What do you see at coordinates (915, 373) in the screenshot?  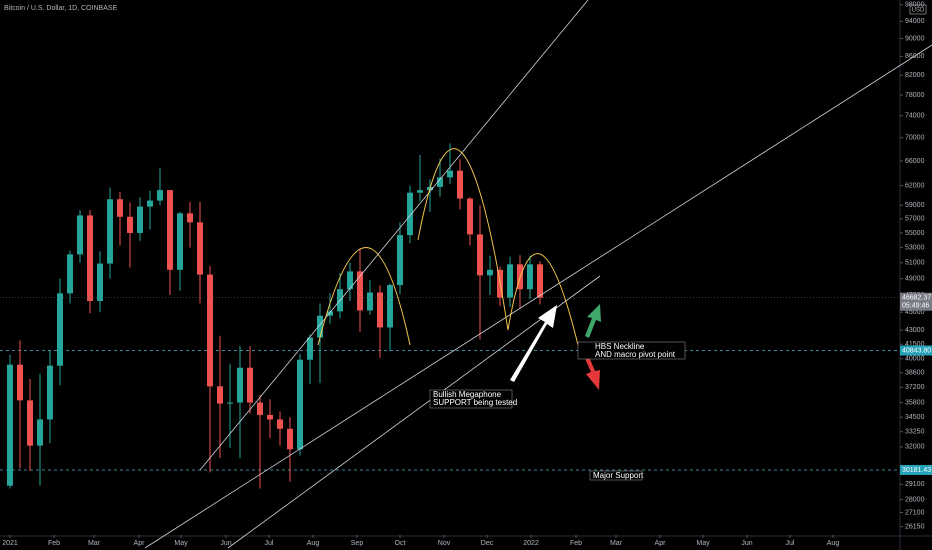 I see `y-tick-label: 38600` at bounding box center [915, 373].